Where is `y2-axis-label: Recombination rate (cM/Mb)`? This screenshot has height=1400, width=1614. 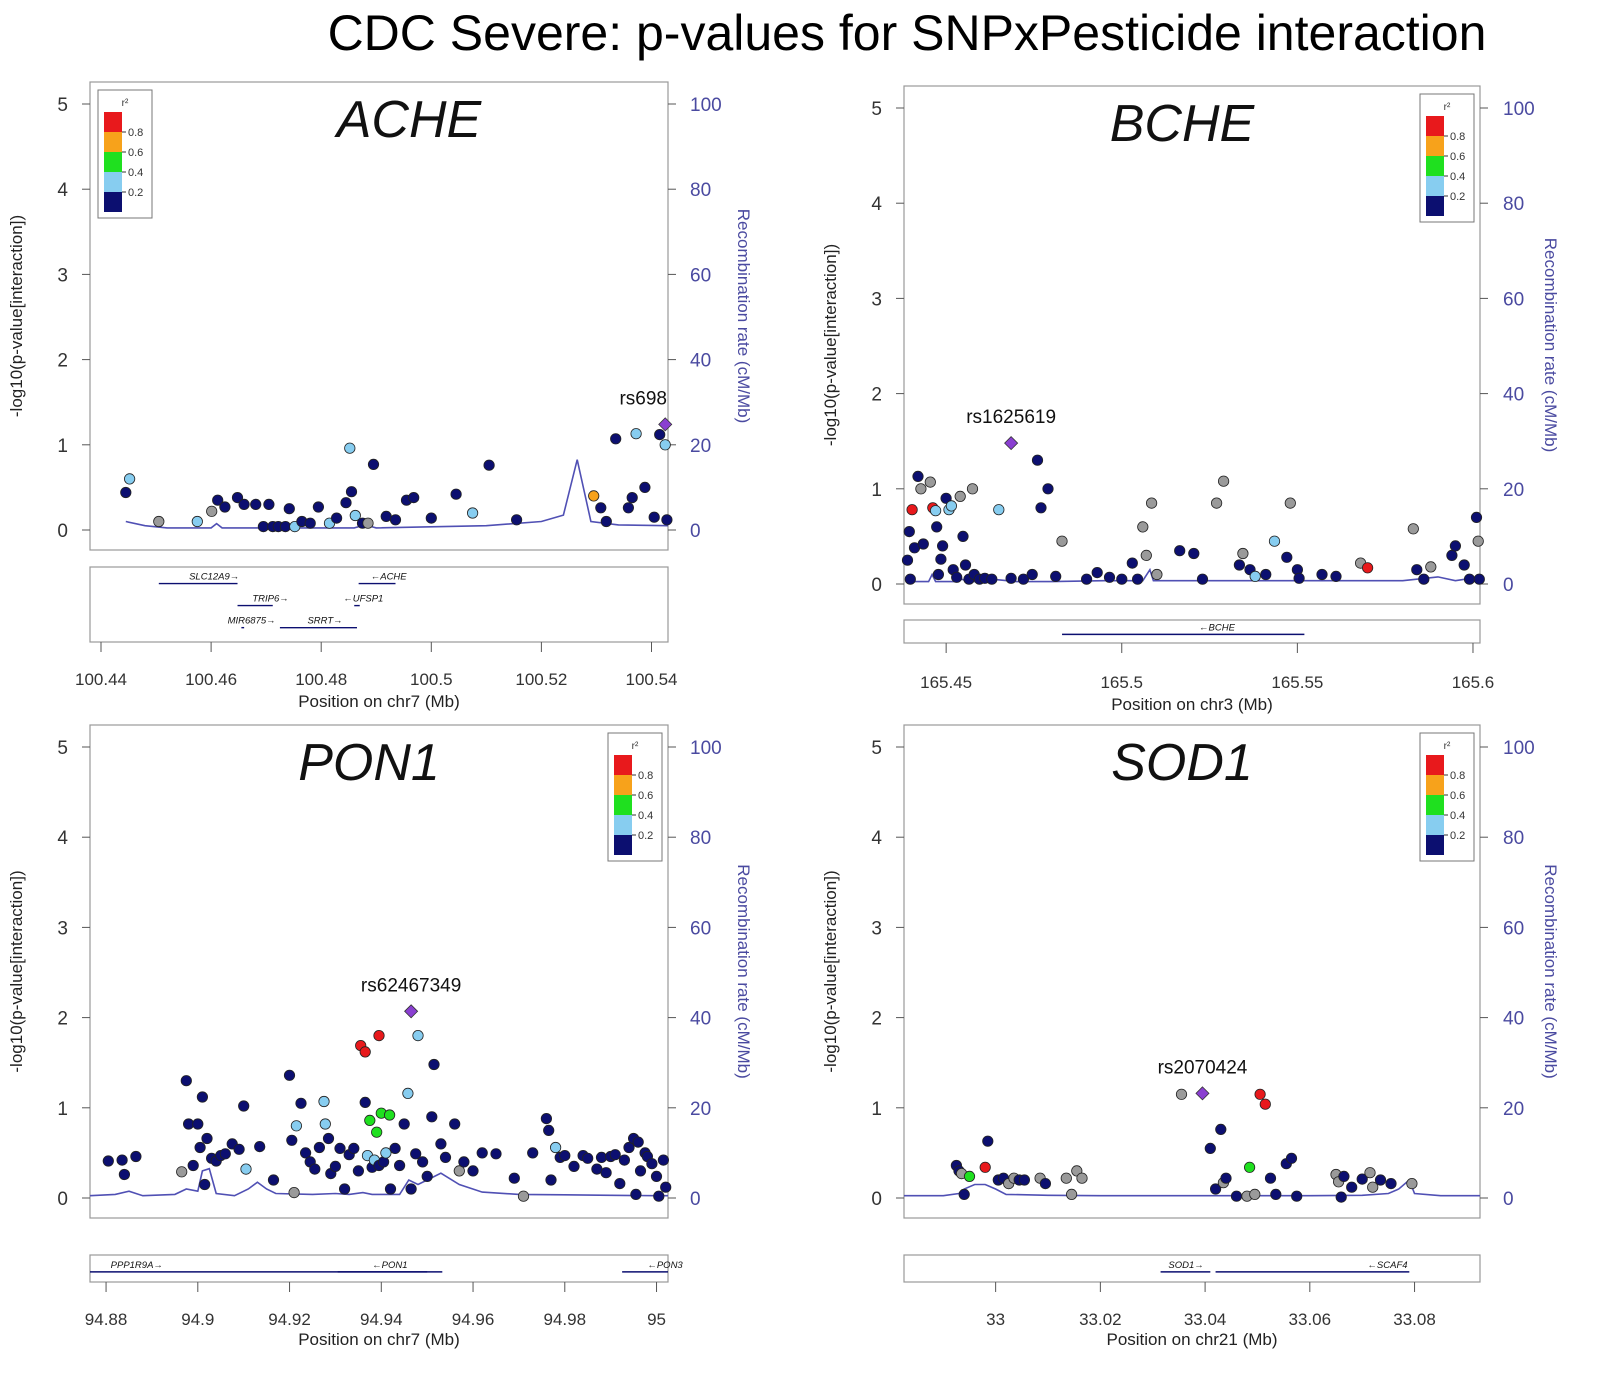
y2-axis-label: Recombination rate (cM/Mb) is located at coordinates (1550, 345).